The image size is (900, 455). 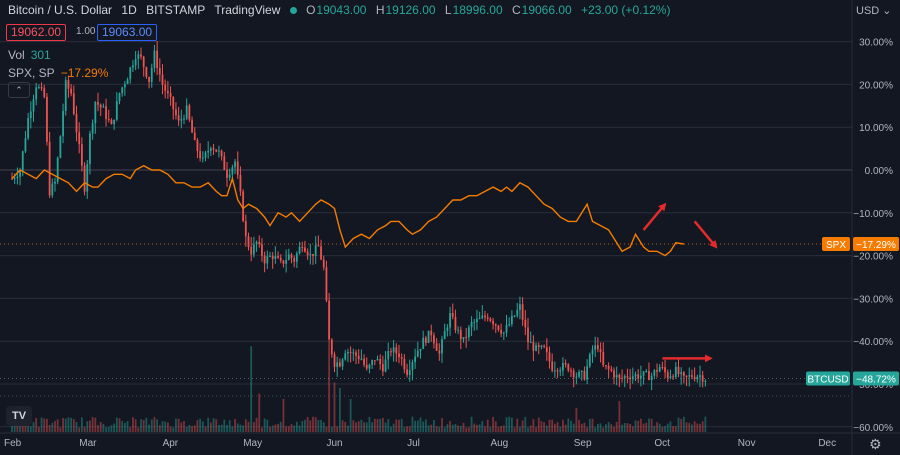 What do you see at coordinates (129, 10) in the screenshot?
I see `interval: 1D` at bounding box center [129, 10].